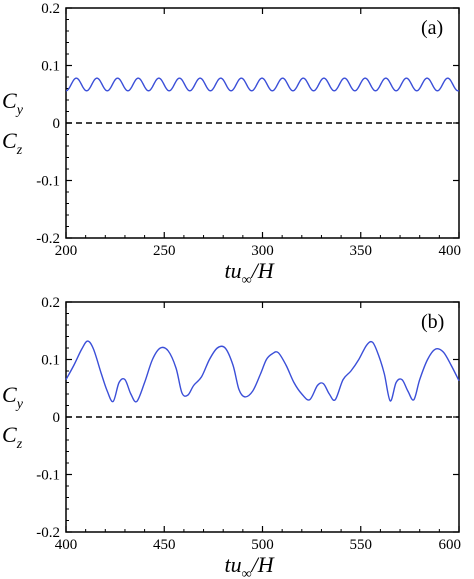 This screenshot has height=579, width=474. What do you see at coordinates (12, 143) in the screenshot?
I see `panel-a-ylabel-cz: Cz` at bounding box center [12, 143].